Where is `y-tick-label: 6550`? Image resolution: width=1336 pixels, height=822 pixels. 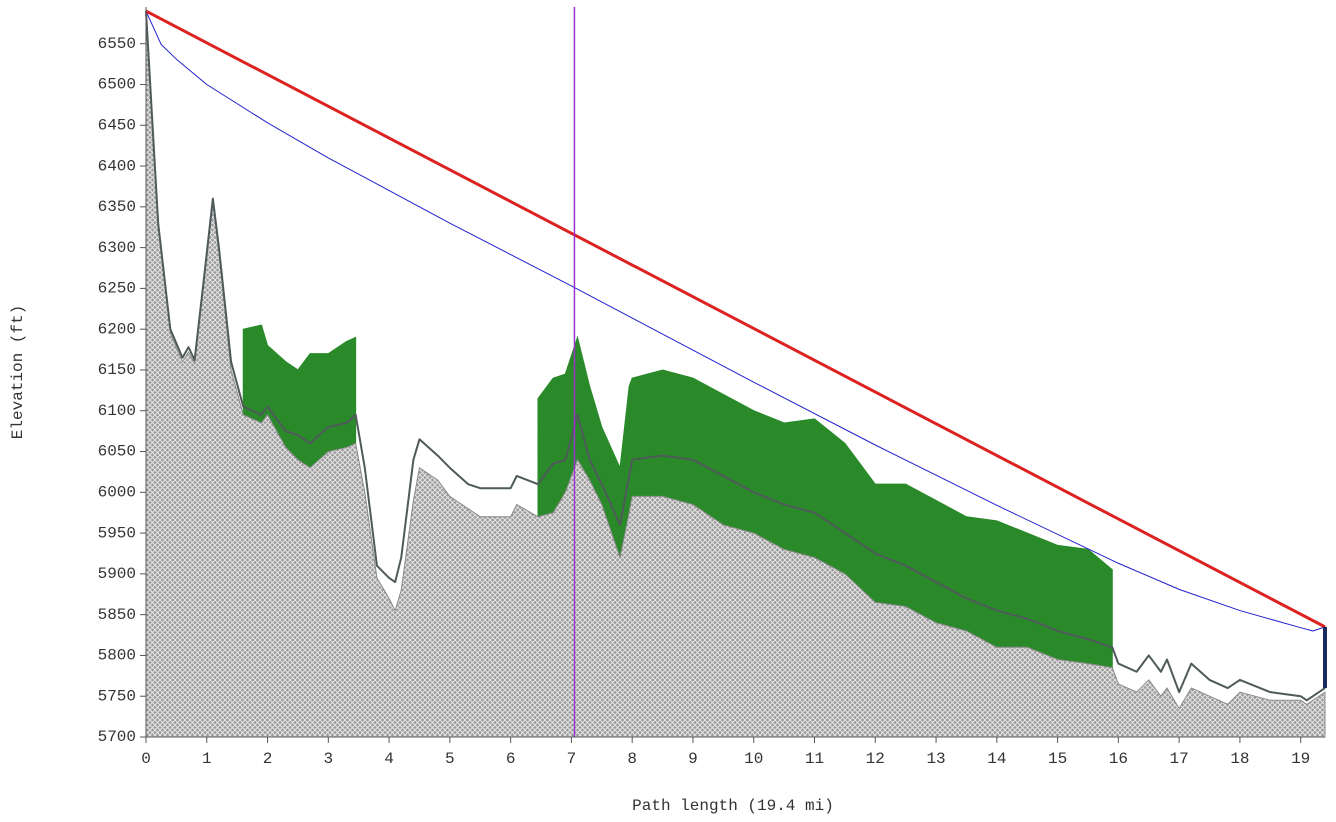 y-tick-label: 6550 is located at coordinates (117, 44).